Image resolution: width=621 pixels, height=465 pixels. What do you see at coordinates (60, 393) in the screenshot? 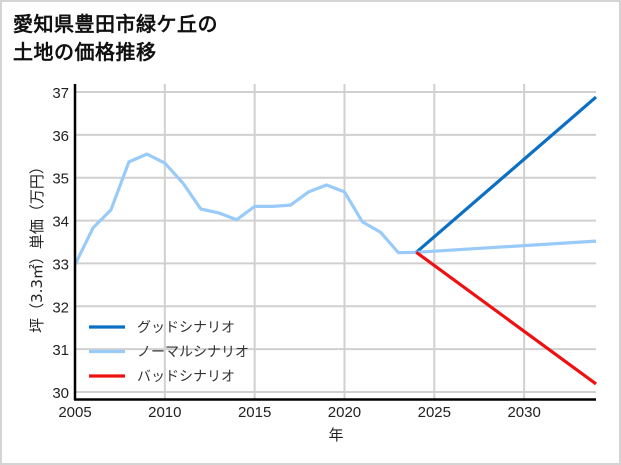
I see `y-tick-label: 30` at bounding box center [60, 393].